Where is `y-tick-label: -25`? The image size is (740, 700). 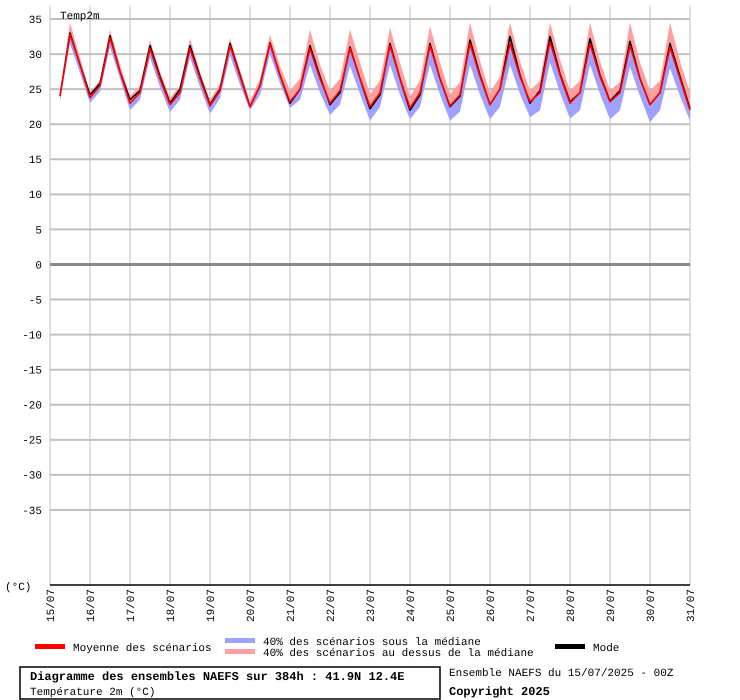
y-tick-label: -25 is located at coordinates (32, 442).